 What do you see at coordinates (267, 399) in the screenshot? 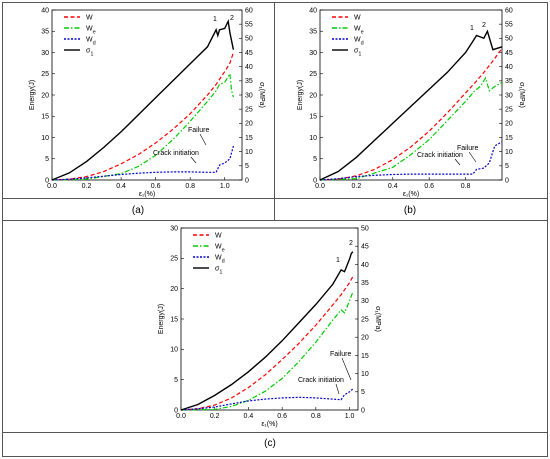
I see `series-line-Wd` at bounding box center [267, 399].